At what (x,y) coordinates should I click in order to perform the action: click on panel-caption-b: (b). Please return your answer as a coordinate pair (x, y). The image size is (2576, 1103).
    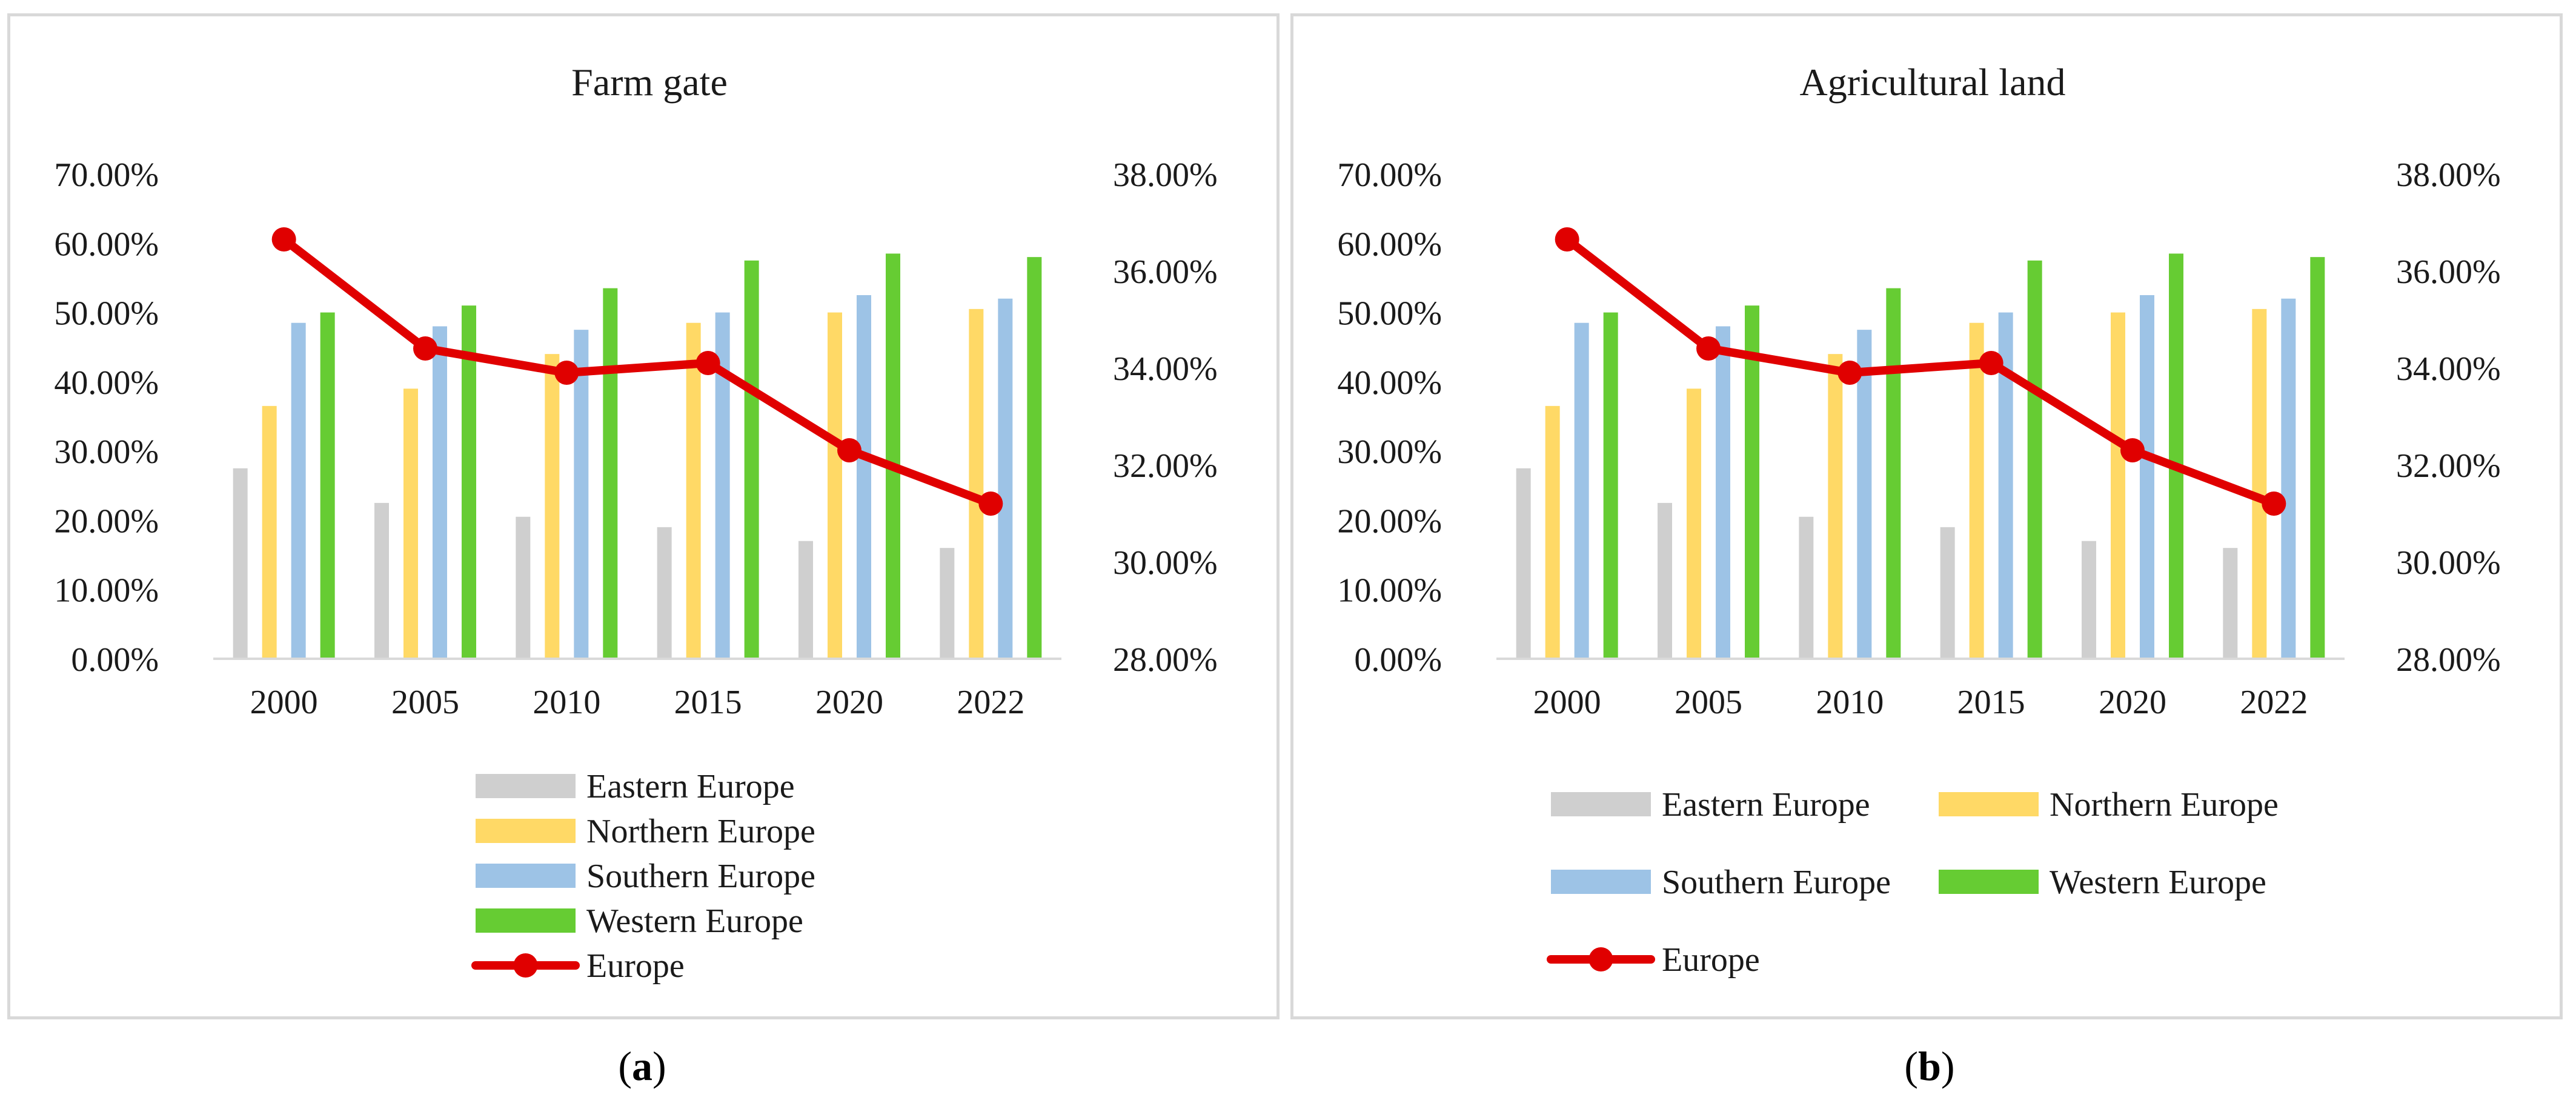
    Looking at the image, I should click on (1929, 1066).